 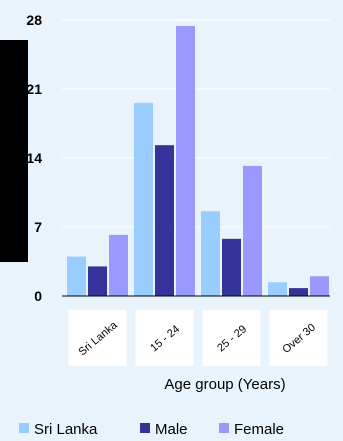 I want to click on legend-label: Sri Lanka, so click(x=66, y=429).